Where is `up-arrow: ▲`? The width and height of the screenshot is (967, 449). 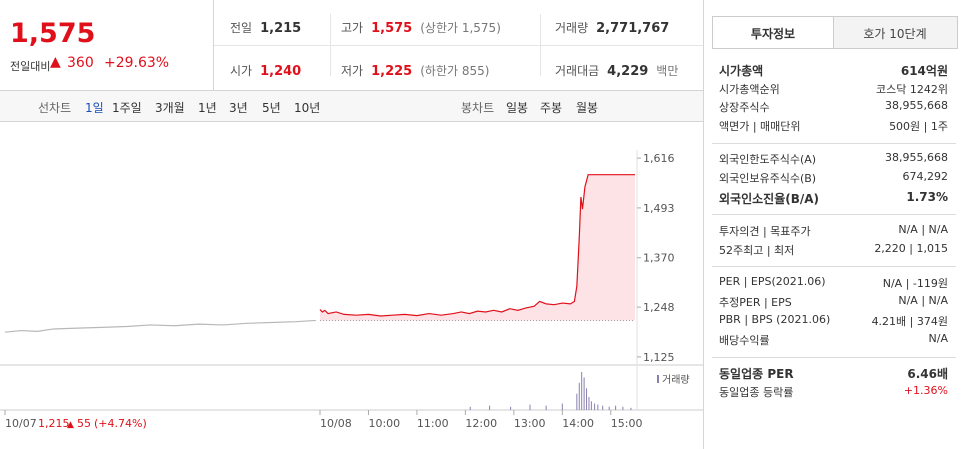 up-arrow: ▲ is located at coordinates (55, 62).